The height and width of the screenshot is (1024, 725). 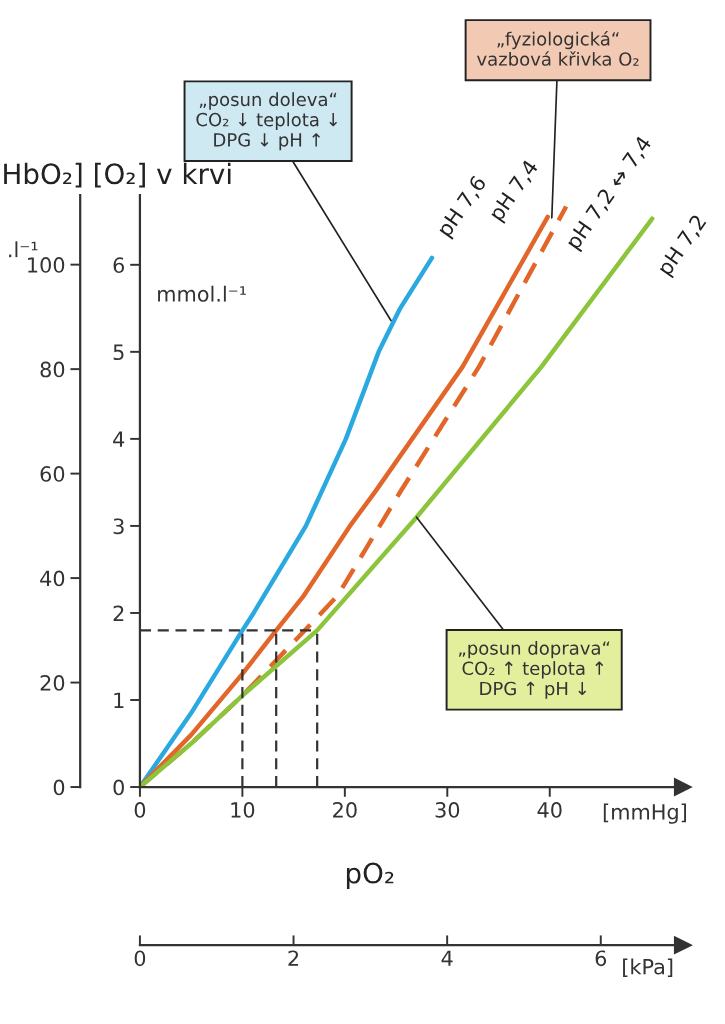 I want to click on x-tick-label: 0, so click(x=140, y=810).